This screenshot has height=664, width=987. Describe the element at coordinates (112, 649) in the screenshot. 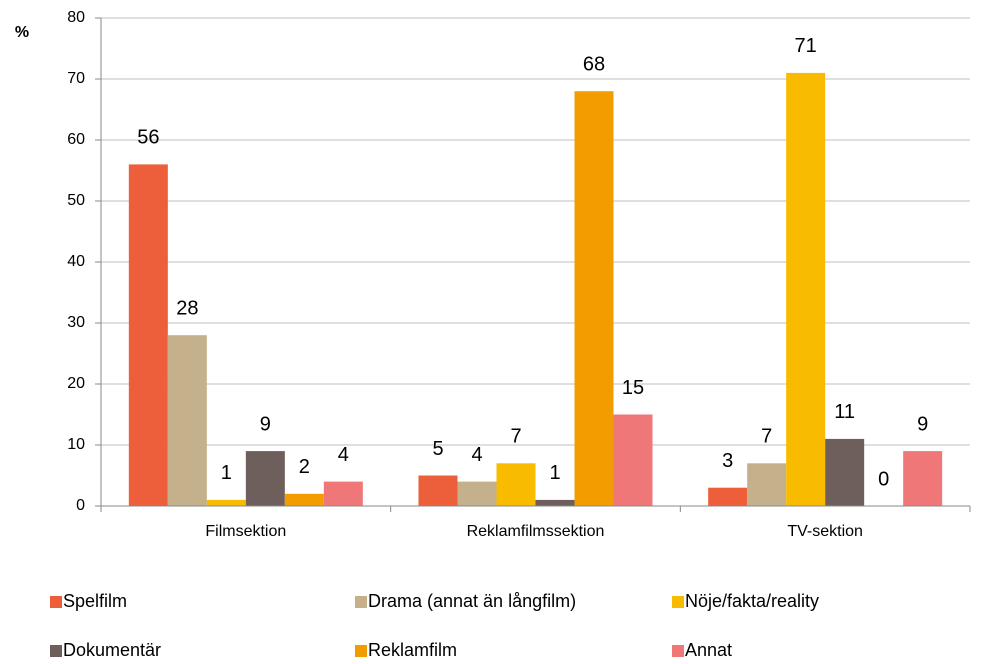

I see `legend-label: Dokumentär` at that location.